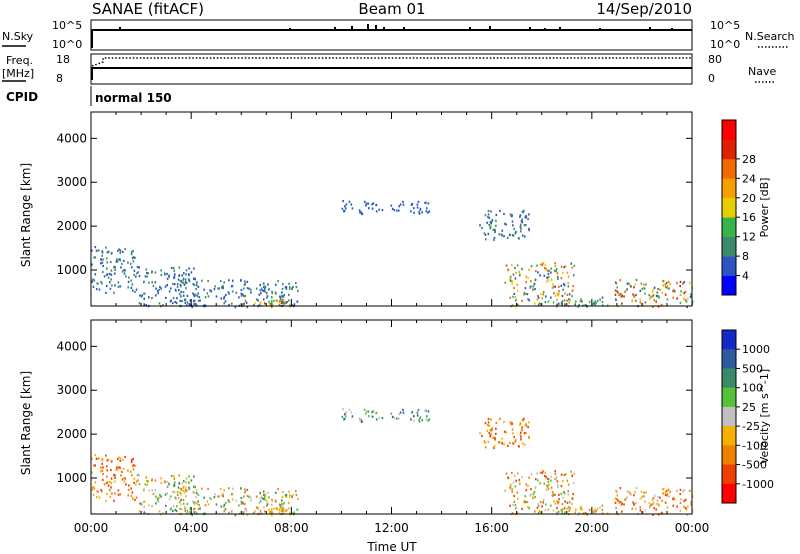  Describe the element at coordinates (67, 25) in the screenshot. I see `nsky-tick-top: 10^5` at that location.